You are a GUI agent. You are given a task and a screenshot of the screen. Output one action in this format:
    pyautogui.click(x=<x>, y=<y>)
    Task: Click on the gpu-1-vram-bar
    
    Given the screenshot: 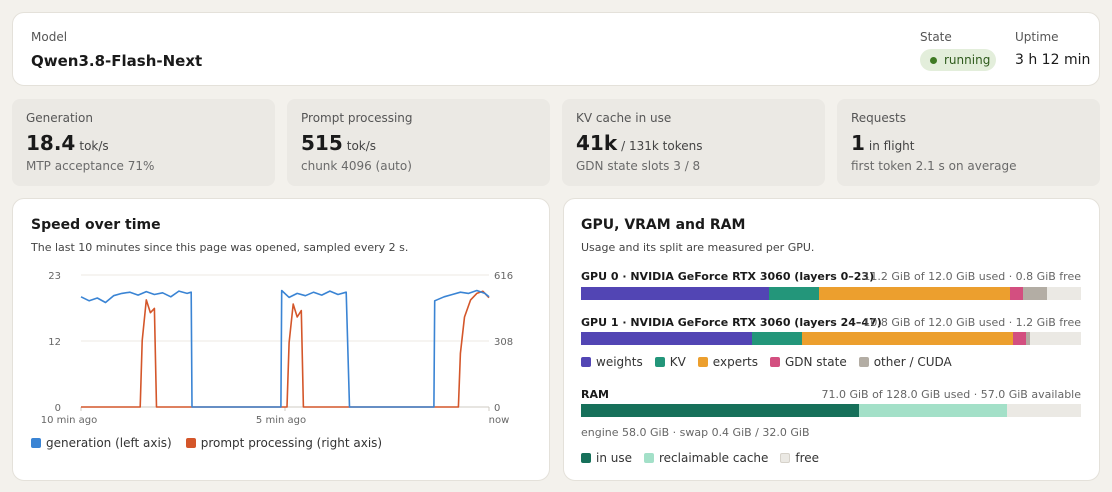 What is the action you would take?
    pyautogui.click(x=831, y=338)
    